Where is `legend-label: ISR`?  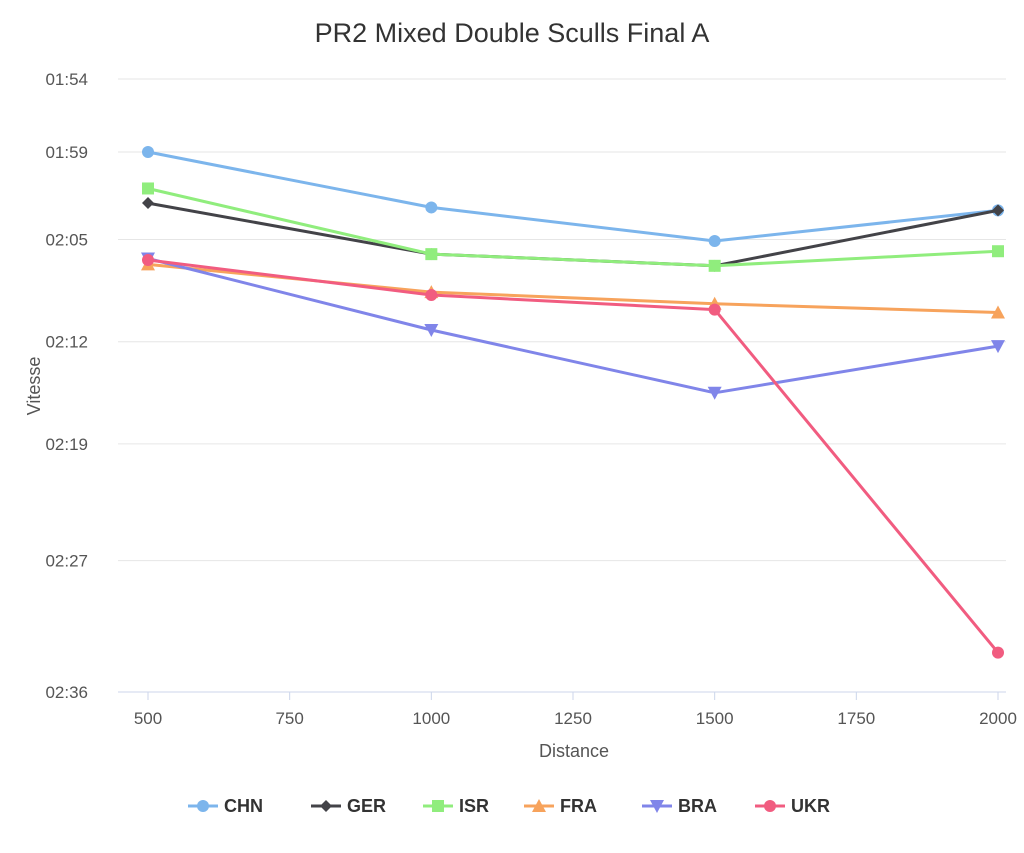 legend-label: ISR is located at coordinates (474, 806).